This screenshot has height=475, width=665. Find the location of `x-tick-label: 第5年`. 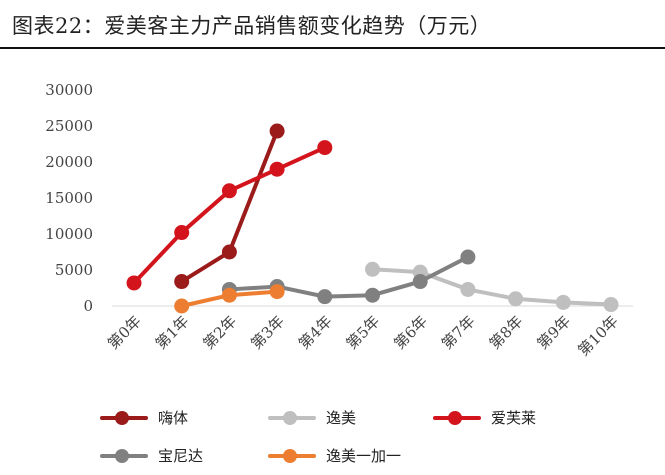

x-tick-label: 第5年 is located at coordinates (363, 332).